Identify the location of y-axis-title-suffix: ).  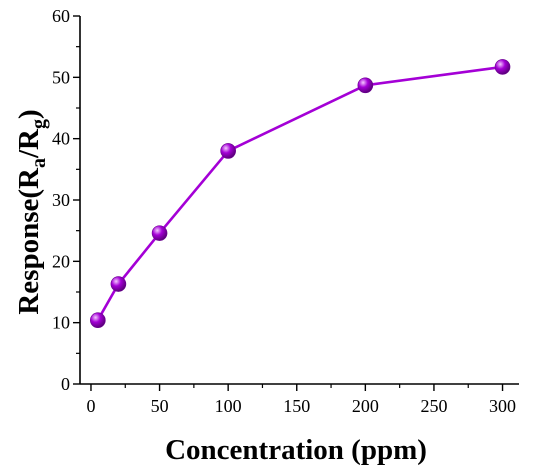
(29, 114).